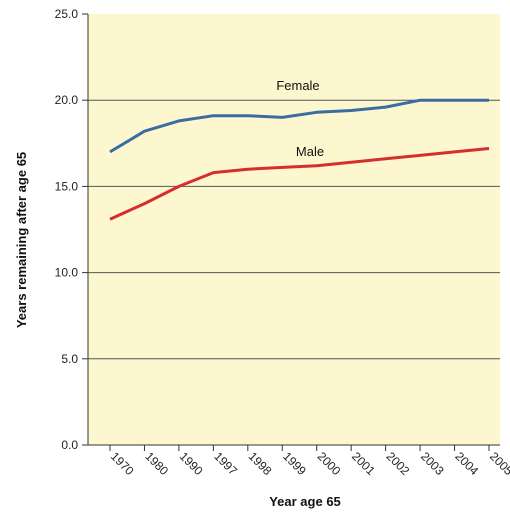 The height and width of the screenshot is (512, 510). I want to click on x-tick-label: 1980, so click(156, 463).